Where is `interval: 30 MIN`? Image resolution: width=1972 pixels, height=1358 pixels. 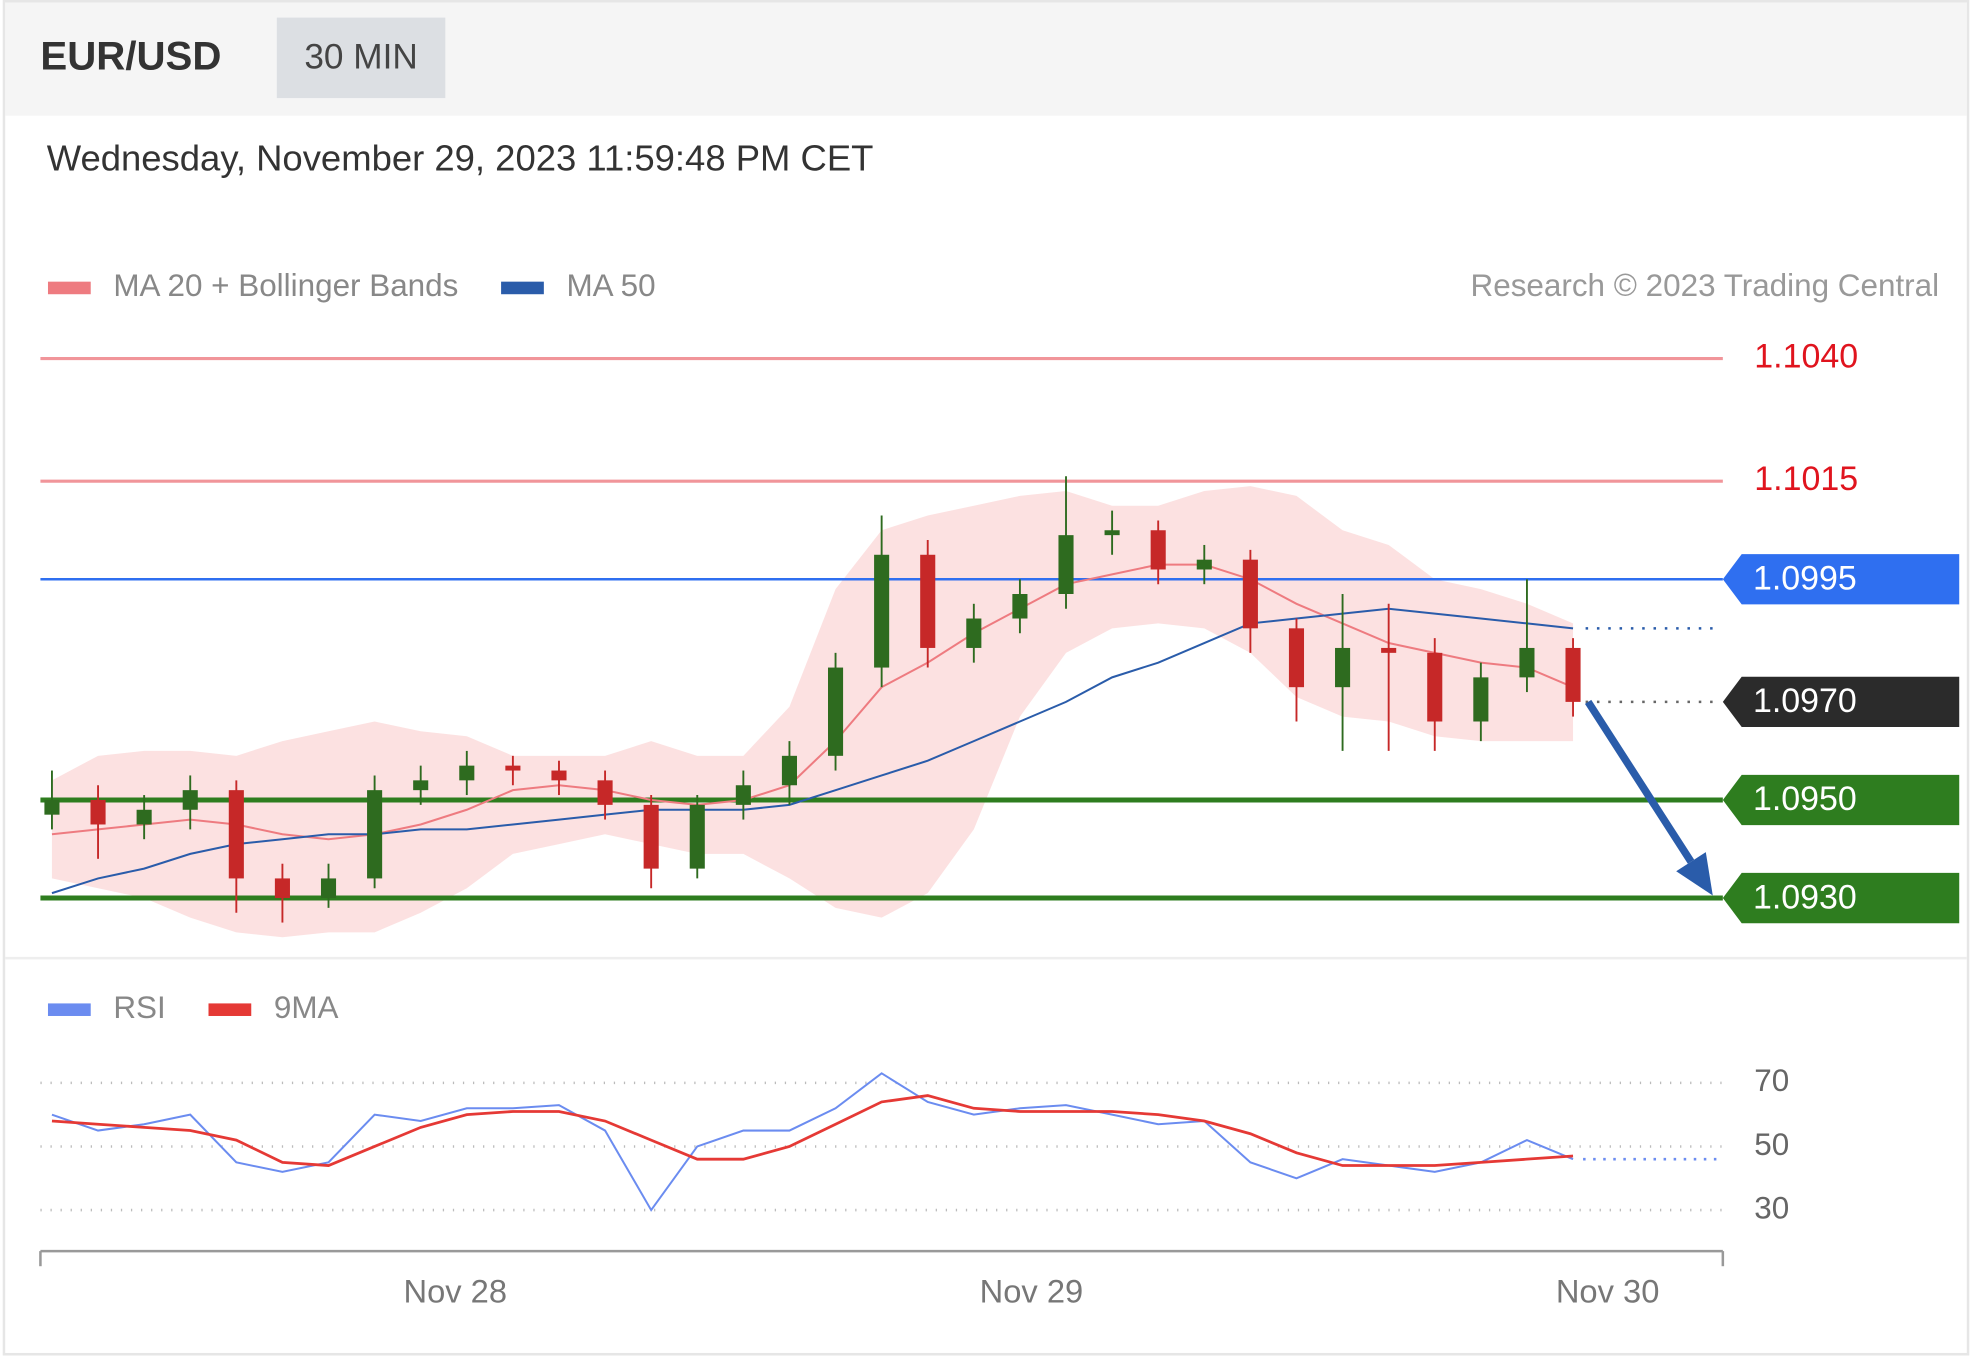
interval: 30 MIN is located at coordinates (360, 56).